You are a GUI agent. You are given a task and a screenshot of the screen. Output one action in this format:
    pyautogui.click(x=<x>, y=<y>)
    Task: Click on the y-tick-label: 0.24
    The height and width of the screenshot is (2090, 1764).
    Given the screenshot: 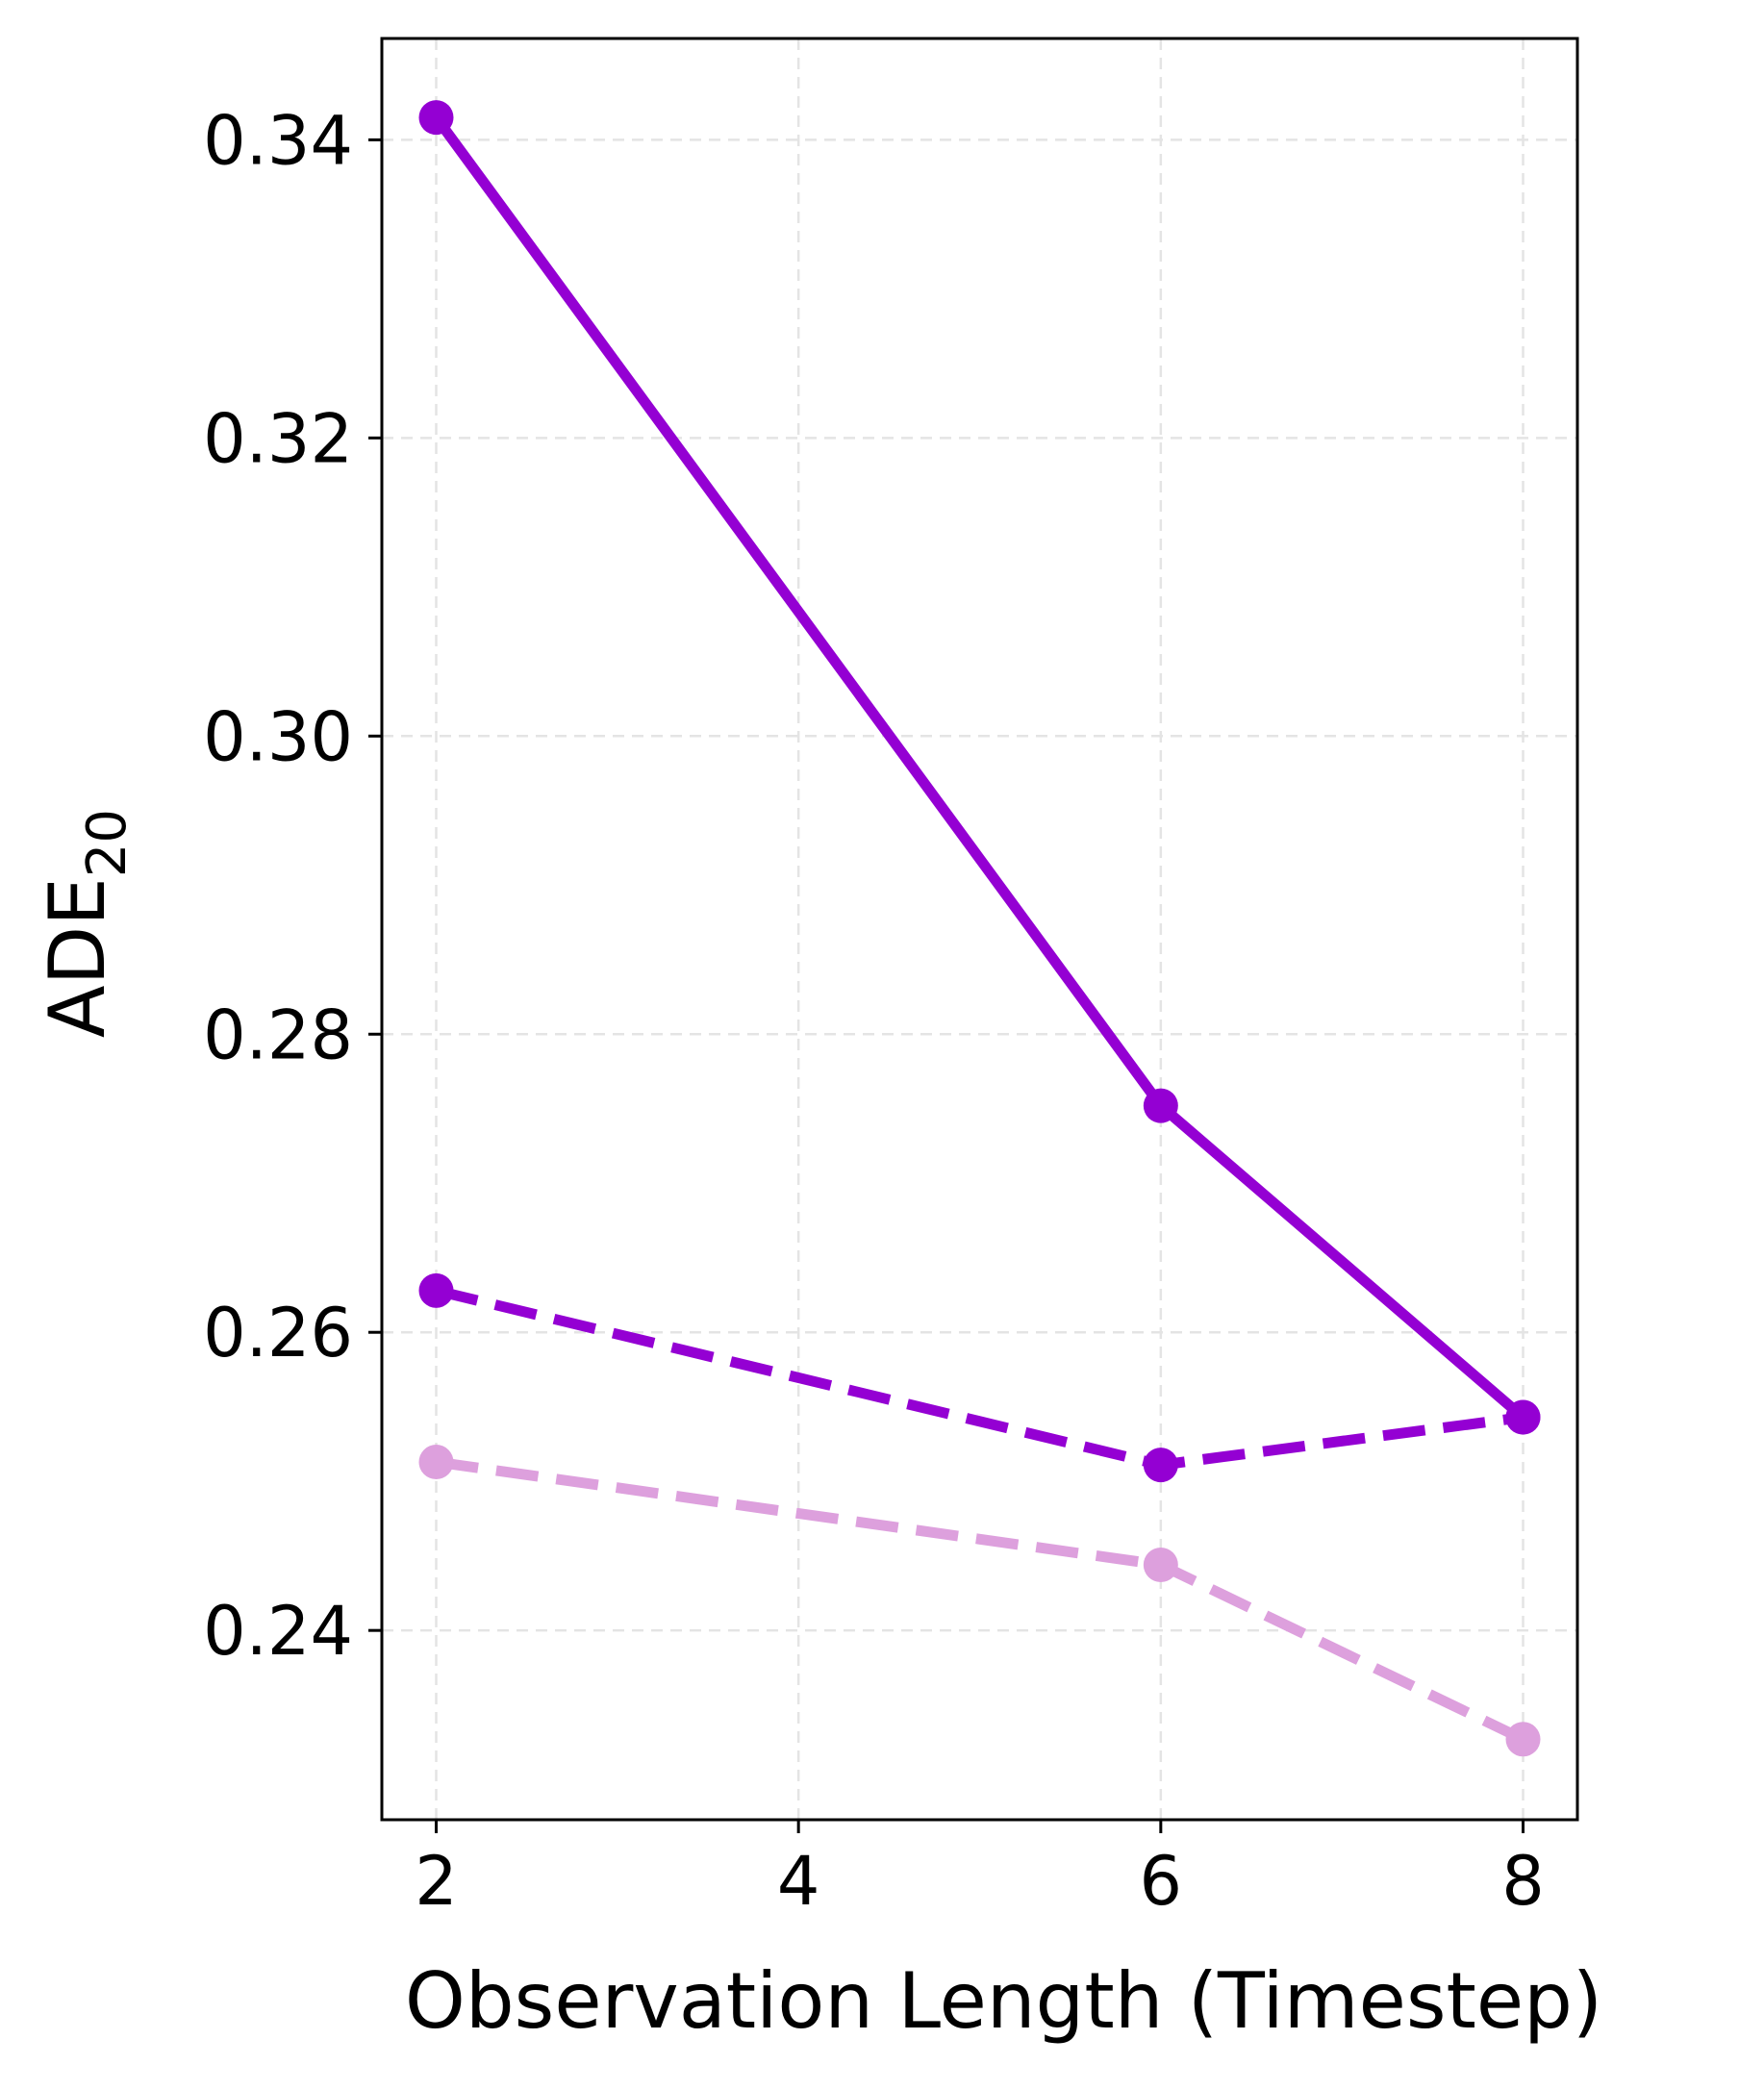 What is the action you would take?
    pyautogui.click(x=278, y=1632)
    